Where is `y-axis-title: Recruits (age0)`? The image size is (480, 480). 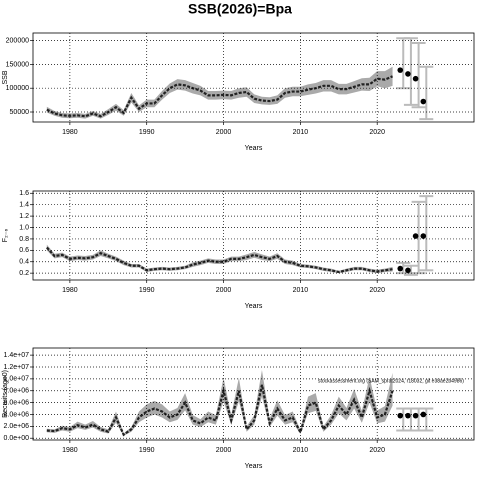
y-axis-title: Recruits (age0) is located at coordinates (5, 394).